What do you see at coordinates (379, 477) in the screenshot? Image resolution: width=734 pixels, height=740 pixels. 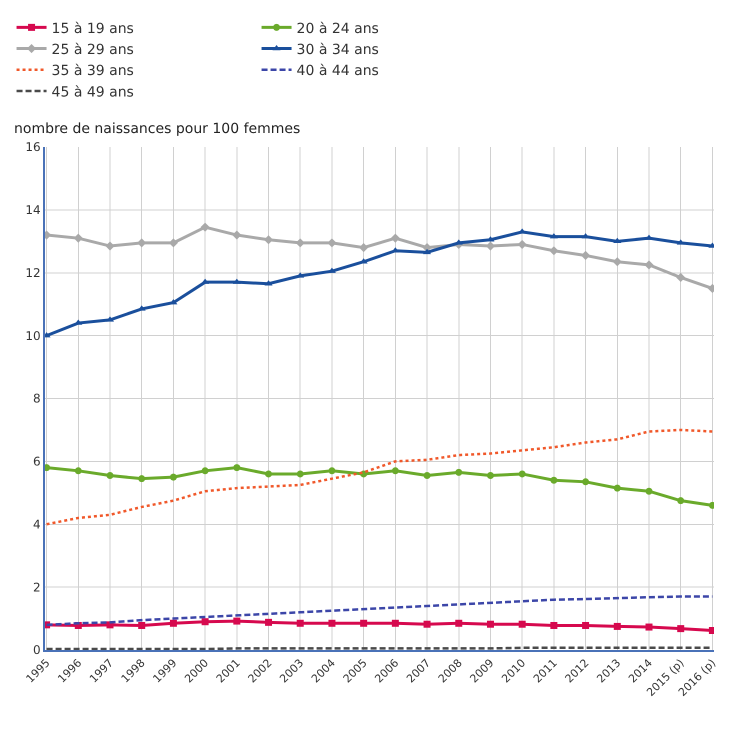 I see `line-series` at bounding box center [379, 477].